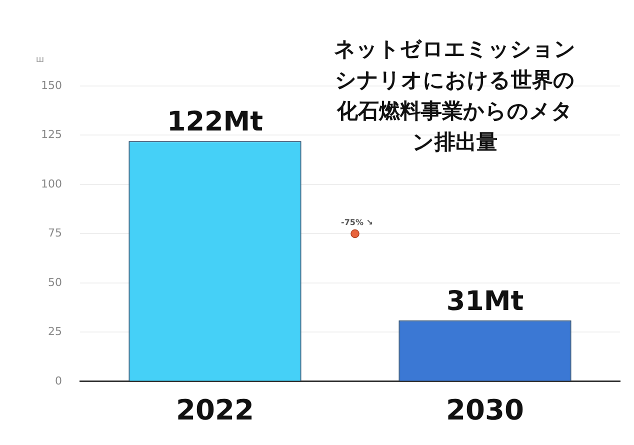 This screenshot has width=634, height=445. I want to click on x-tick-label: 2022, so click(215, 409).